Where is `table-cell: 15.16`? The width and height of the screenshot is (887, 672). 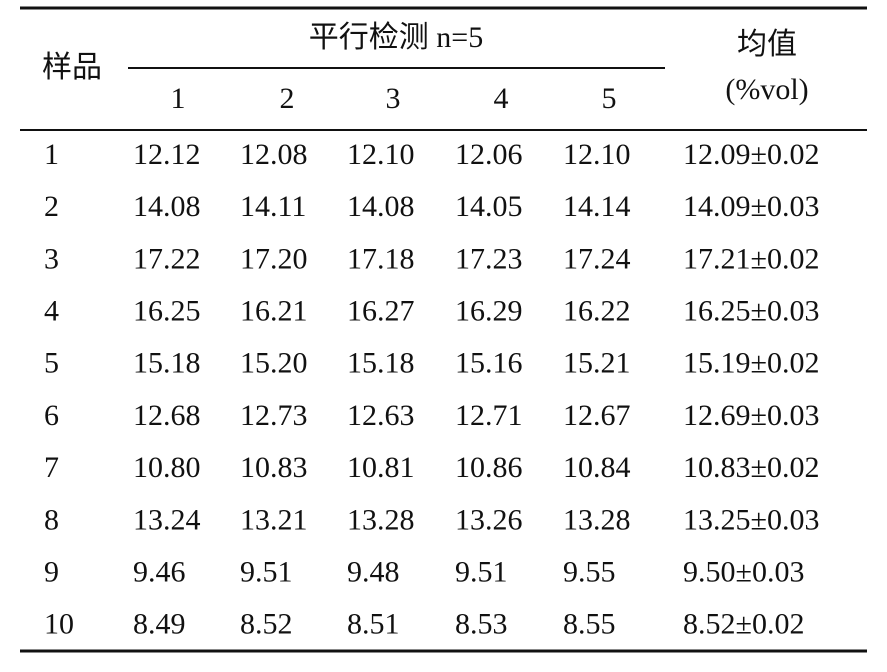
table-cell: 15.16 is located at coordinates (489, 363).